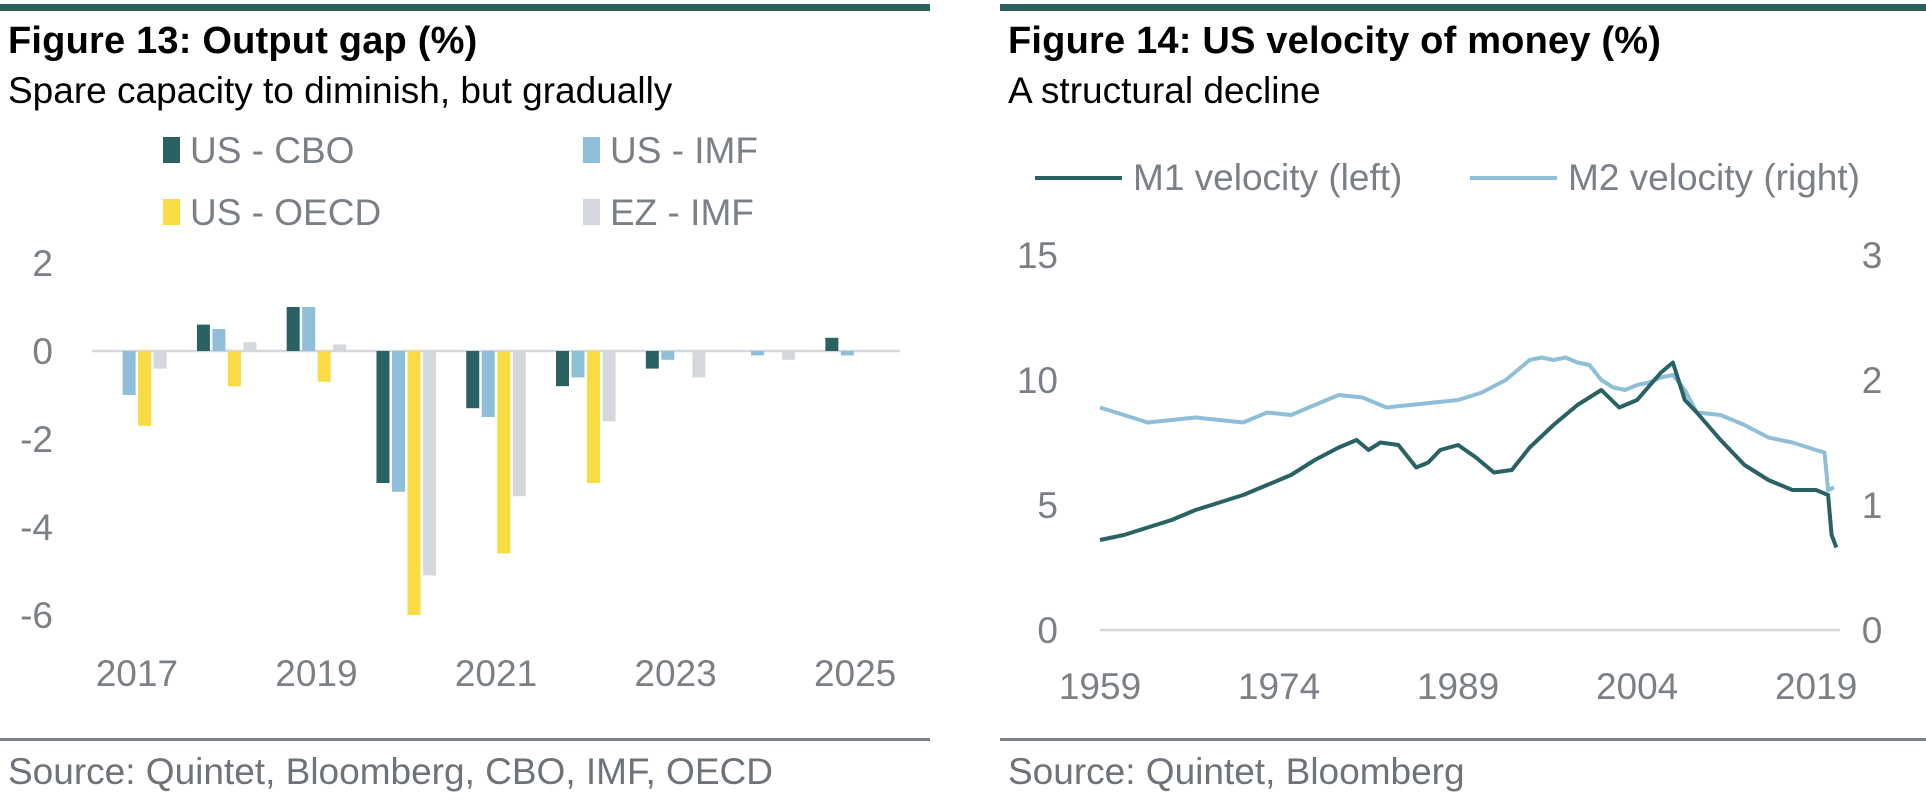 The image size is (1926, 810). I want to click on legend-label: EZ - IMF, so click(682, 212).